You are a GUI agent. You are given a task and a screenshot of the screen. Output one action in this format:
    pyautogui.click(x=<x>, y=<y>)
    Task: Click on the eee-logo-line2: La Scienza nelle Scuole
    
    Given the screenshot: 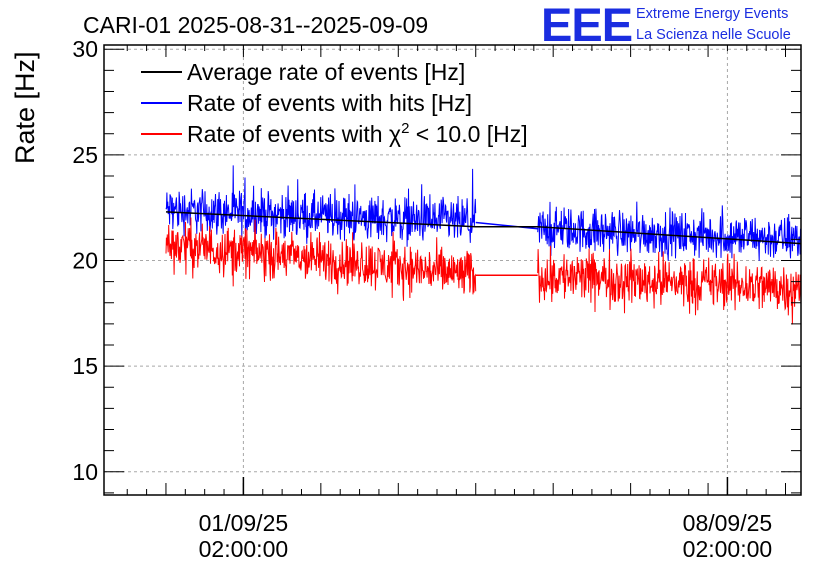 What is the action you would take?
    pyautogui.click(x=713, y=35)
    